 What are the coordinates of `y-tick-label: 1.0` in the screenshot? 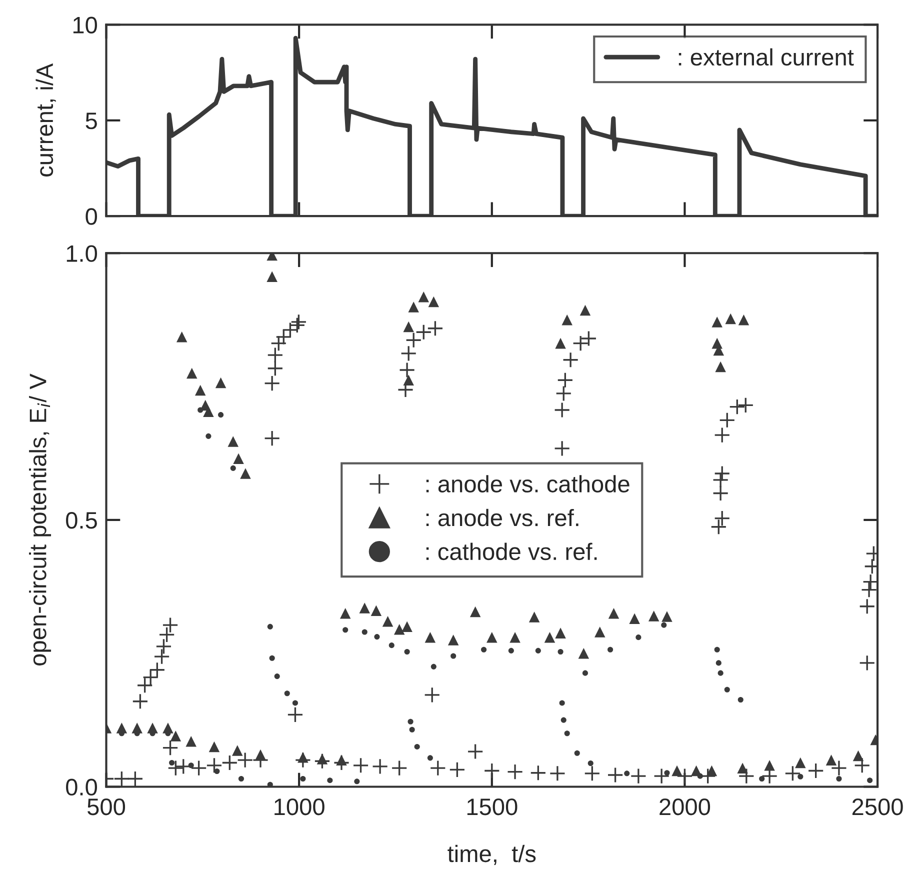 It's located at (81, 253).